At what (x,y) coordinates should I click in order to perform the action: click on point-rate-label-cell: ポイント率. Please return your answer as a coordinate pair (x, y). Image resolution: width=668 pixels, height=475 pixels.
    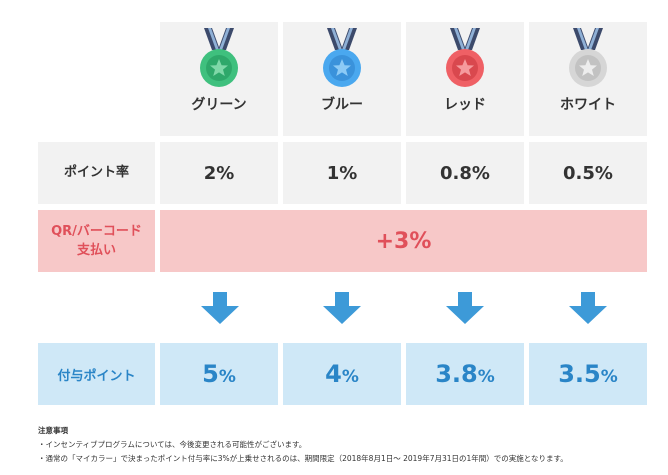
    Looking at the image, I should click on (96, 173).